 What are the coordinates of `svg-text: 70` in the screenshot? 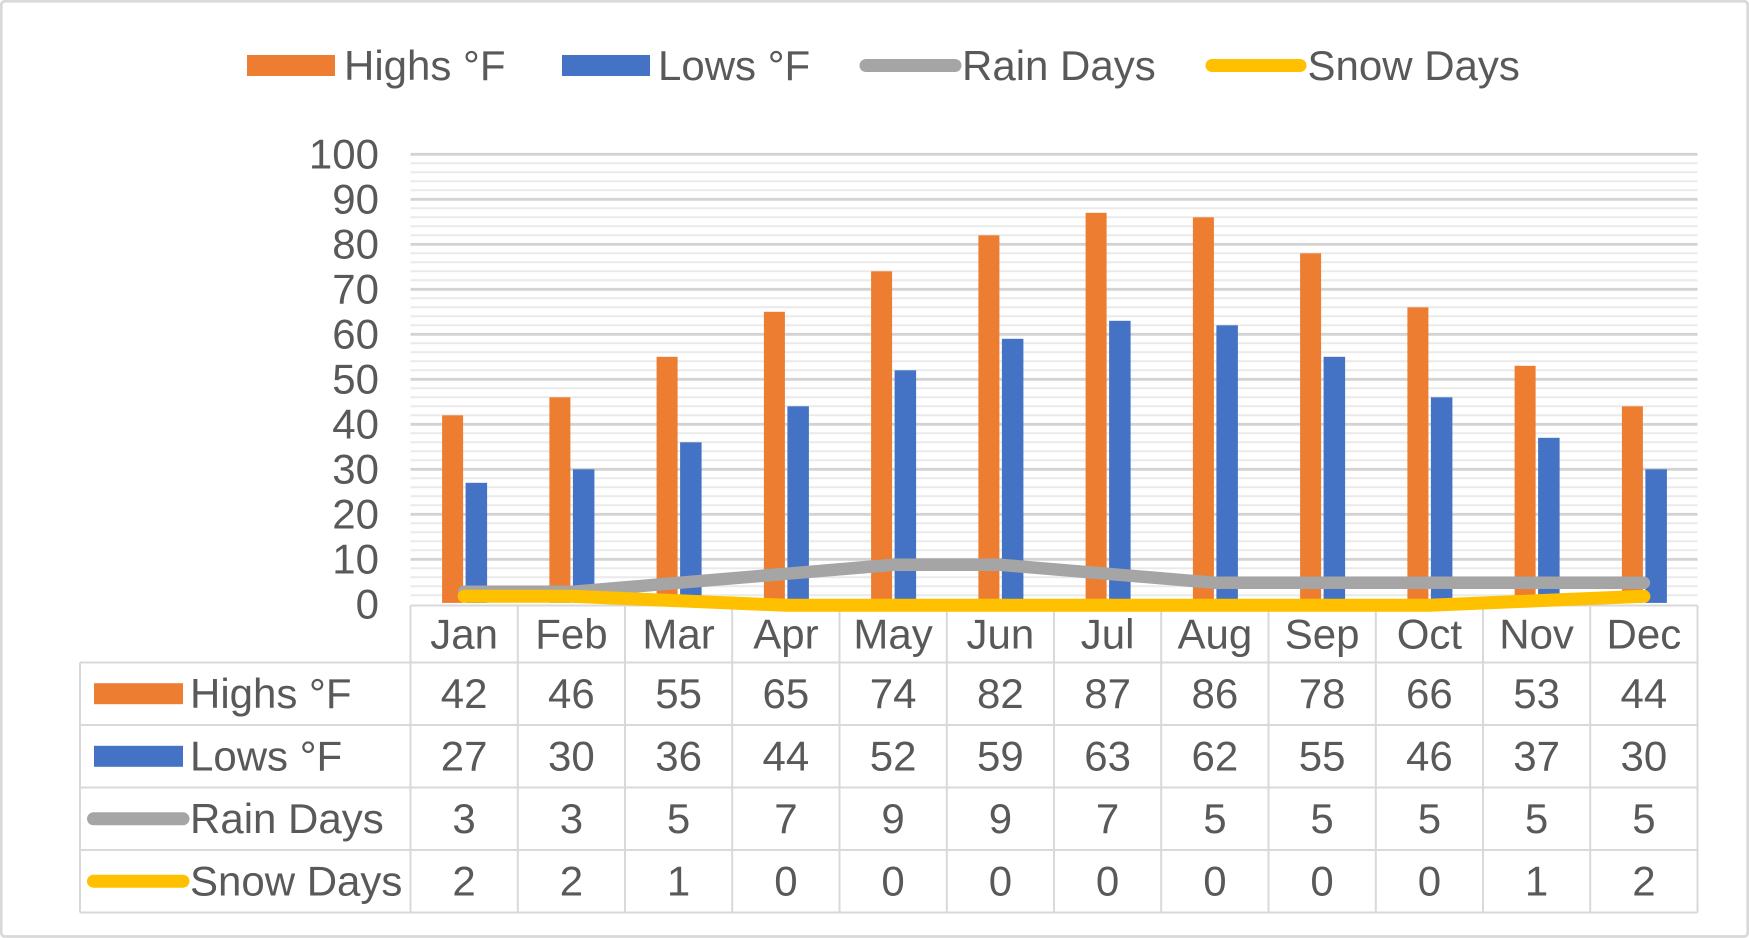 It's located at (355, 289).